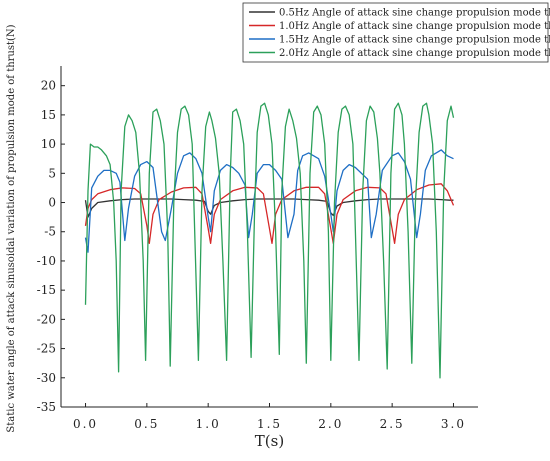 The height and width of the screenshot is (461, 550). What do you see at coordinates (269, 441) in the screenshot?
I see `x-axis-title: T(s)` at bounding box center [269, 441].